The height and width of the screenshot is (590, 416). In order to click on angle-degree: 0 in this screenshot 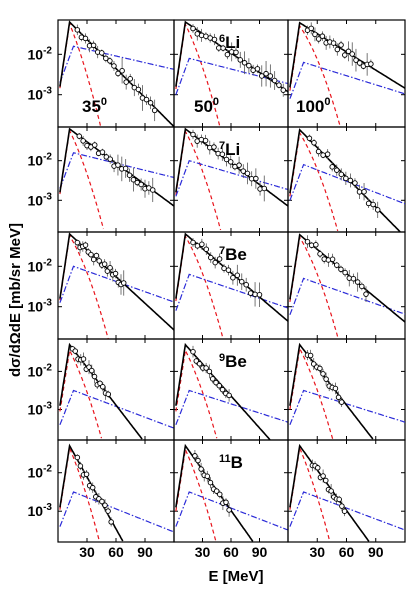, I will do `click(327, 102)`.